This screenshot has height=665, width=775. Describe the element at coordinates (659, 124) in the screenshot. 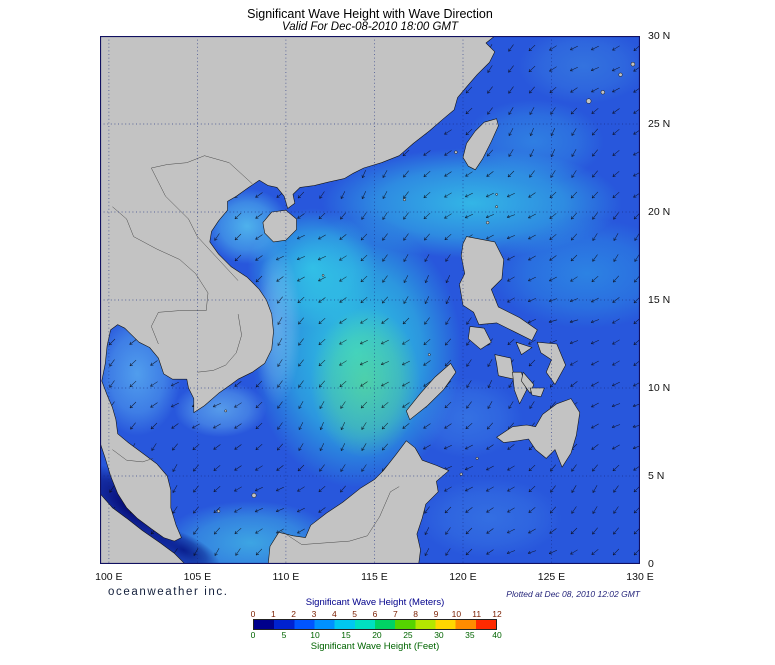

I see `y-tick-label: 25 N` at that location.